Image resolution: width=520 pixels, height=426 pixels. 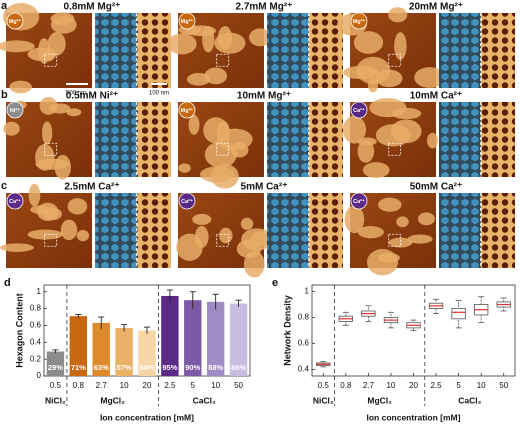 What do you see at coordinates (92, 96) in the screenshot?
I see `panel-title: 0.5mM Ni²⁺` at bounding box center [92, 96].